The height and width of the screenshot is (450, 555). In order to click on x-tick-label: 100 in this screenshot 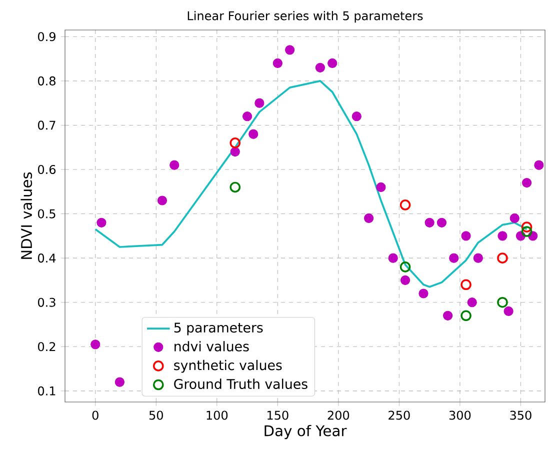, I will do `click(217, 415)`.